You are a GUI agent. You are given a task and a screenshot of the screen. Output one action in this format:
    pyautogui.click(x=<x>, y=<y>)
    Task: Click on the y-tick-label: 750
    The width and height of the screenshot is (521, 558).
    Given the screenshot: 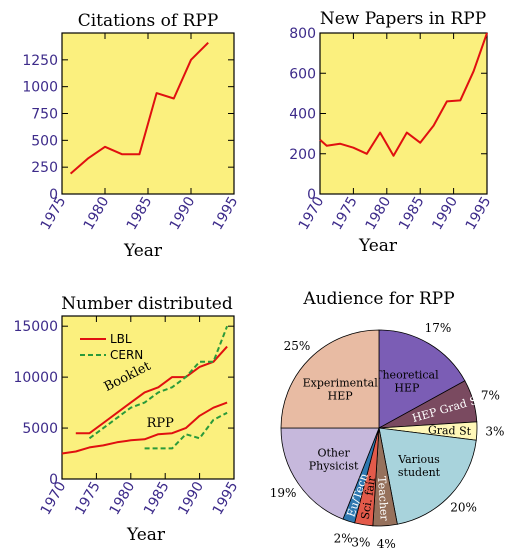 What is the action you would take?
    pyautogui.click(x=44, y=115)
    